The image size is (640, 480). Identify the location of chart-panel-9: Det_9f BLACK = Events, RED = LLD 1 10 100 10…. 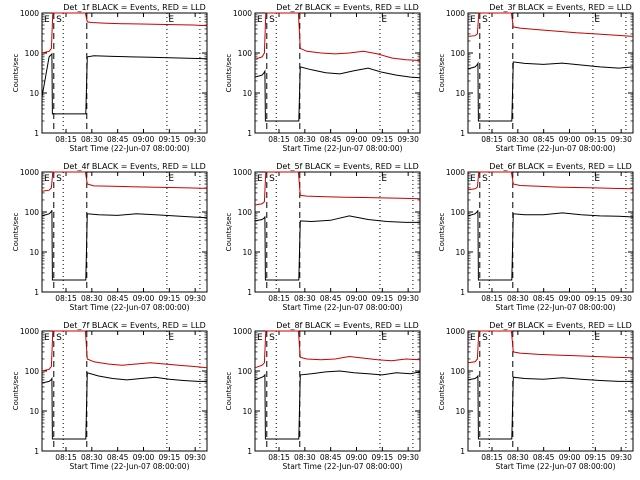
(536, 396).